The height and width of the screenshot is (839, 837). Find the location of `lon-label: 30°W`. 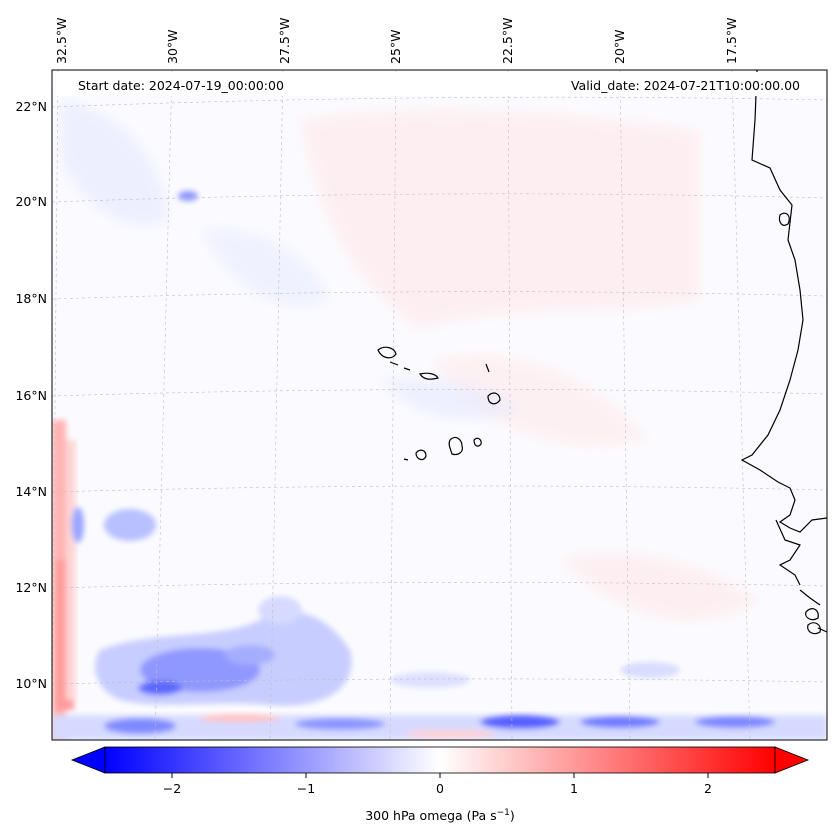

lon-label: 30°W is located at coordinates (172, 46).